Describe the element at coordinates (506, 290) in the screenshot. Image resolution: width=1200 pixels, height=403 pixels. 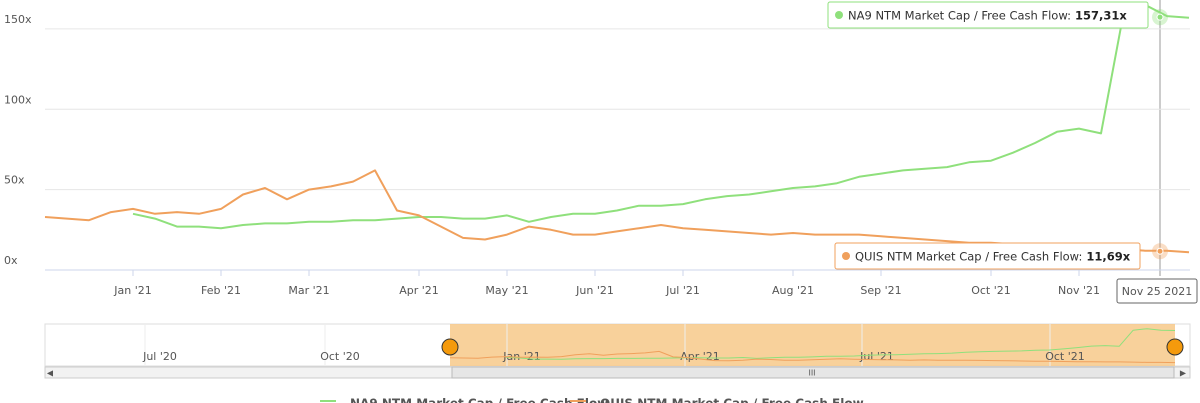
I see `x-tick-label: May '21` at that location.